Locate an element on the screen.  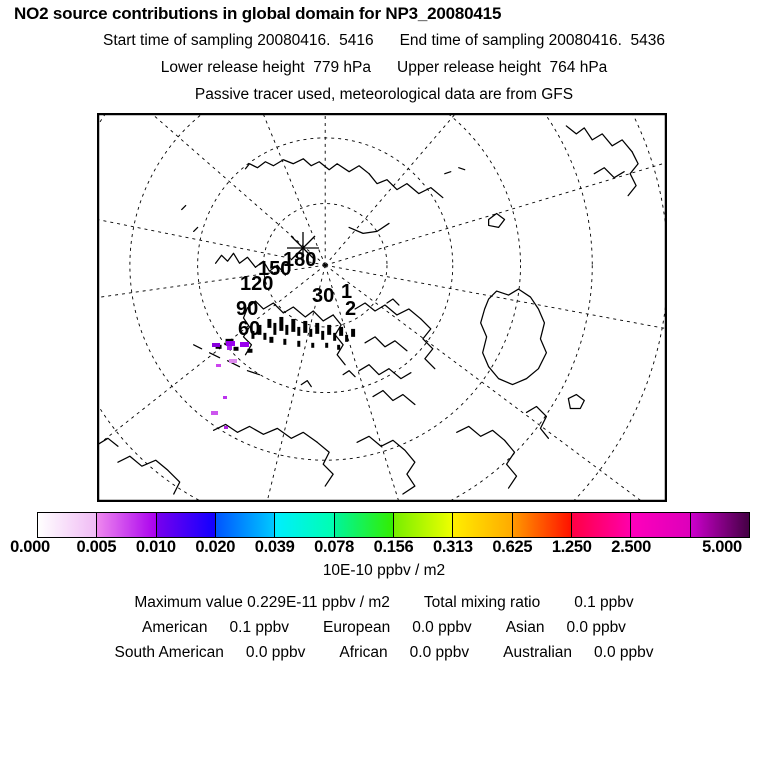
colorbar is located at coordinates (393, 525).